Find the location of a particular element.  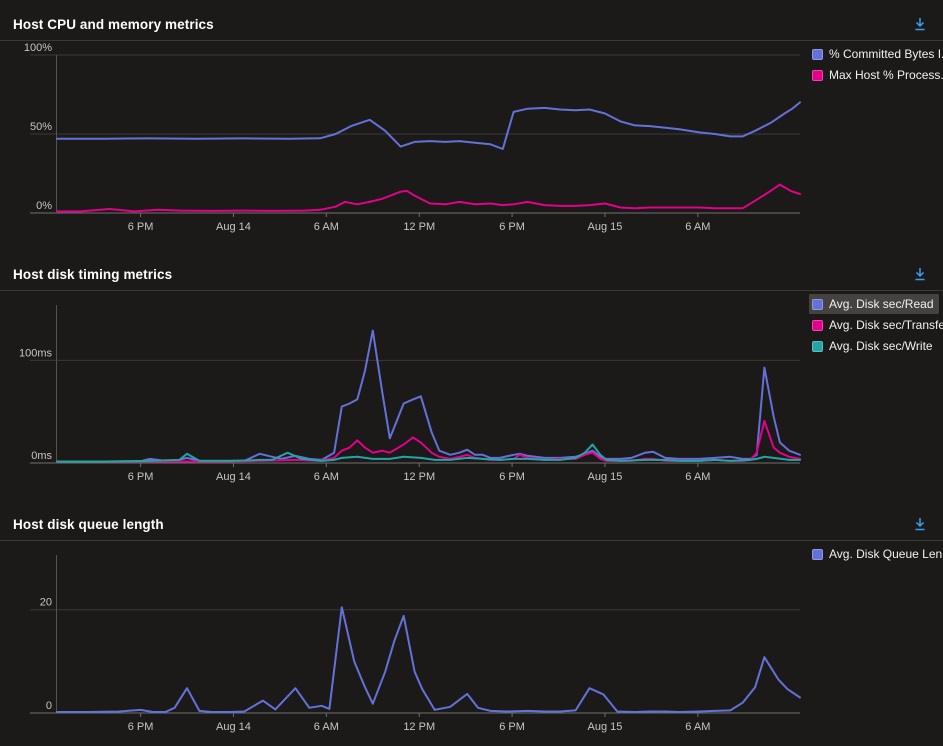

y-axis-tick-label: 50% is located at coordinates (41, 127).